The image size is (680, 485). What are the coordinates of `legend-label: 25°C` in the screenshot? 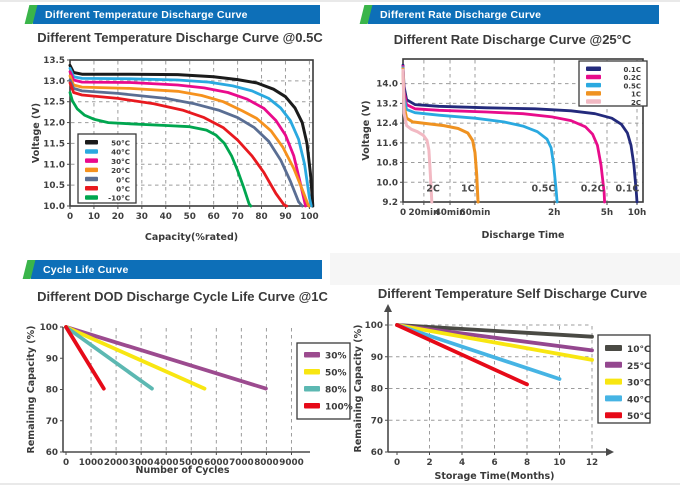 It's located at (639, 367).